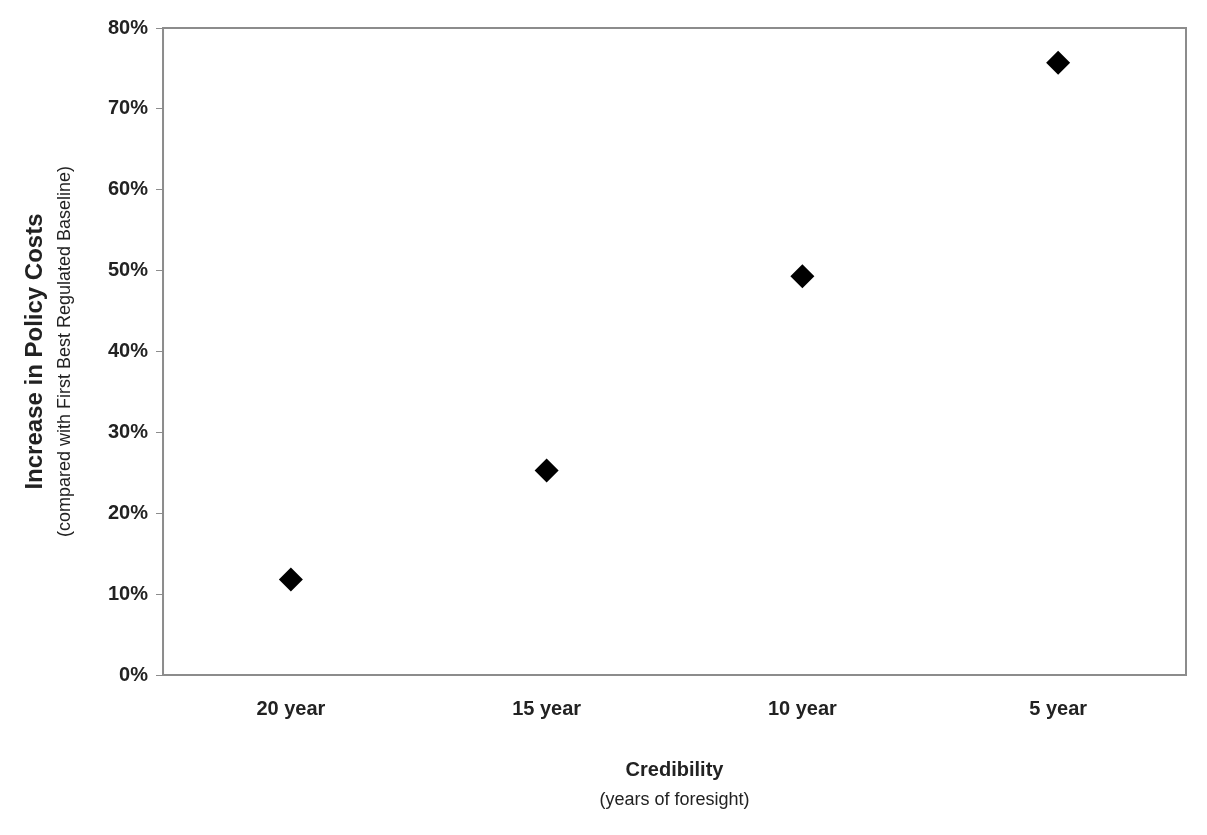  I want to click on y-tick-label: 80%, so click(128, 26).